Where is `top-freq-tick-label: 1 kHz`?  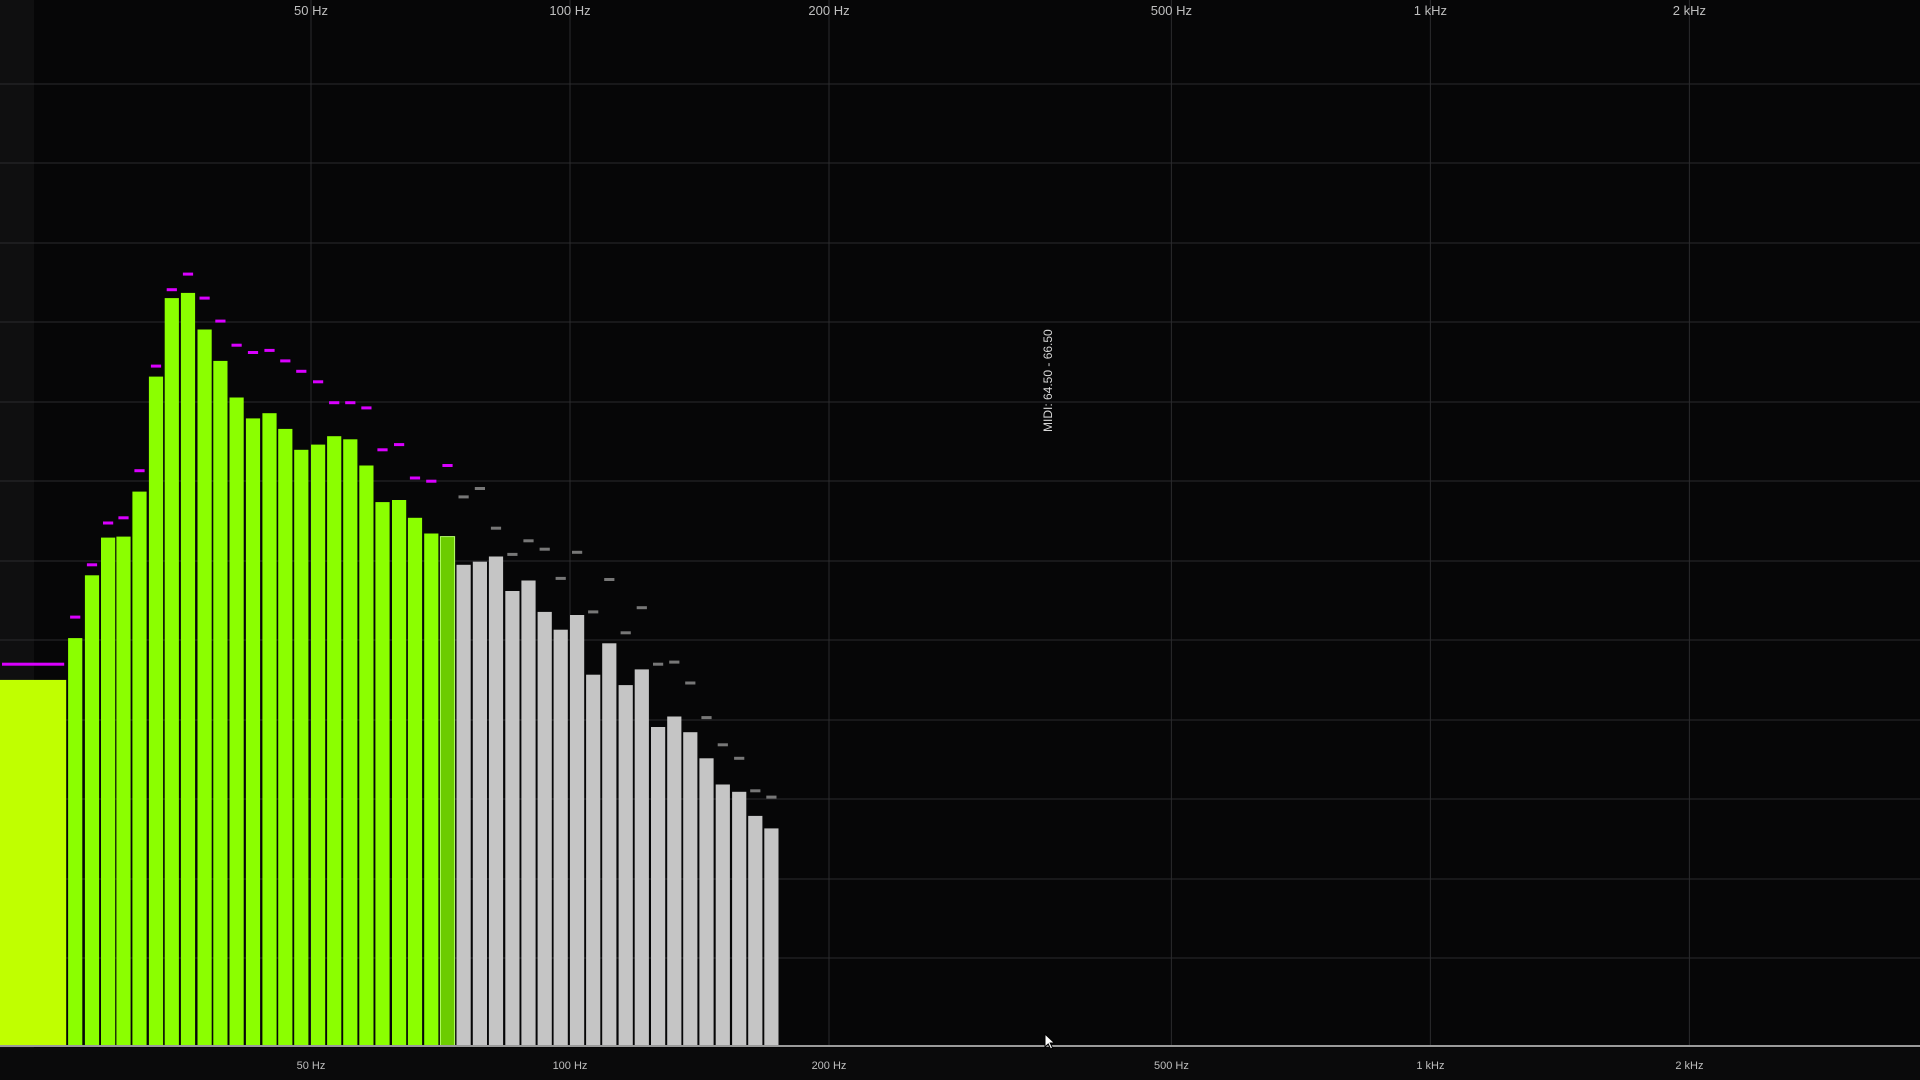 top-freq-tick-label: 1 kHz is located at coordinates (1430, 10).